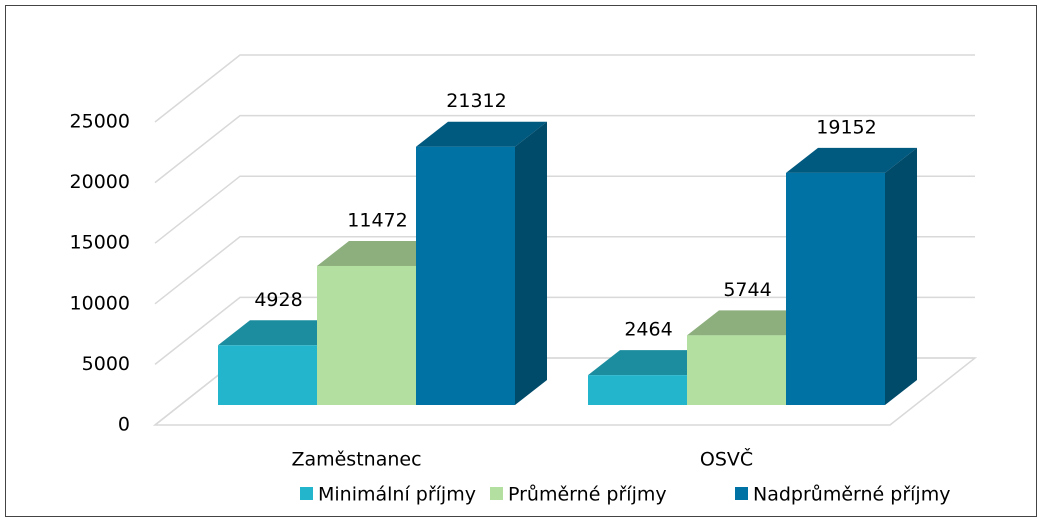 The height and width of the screenshot is (523, 1043). I want to click on data-label: 4928, so click(278, 300).